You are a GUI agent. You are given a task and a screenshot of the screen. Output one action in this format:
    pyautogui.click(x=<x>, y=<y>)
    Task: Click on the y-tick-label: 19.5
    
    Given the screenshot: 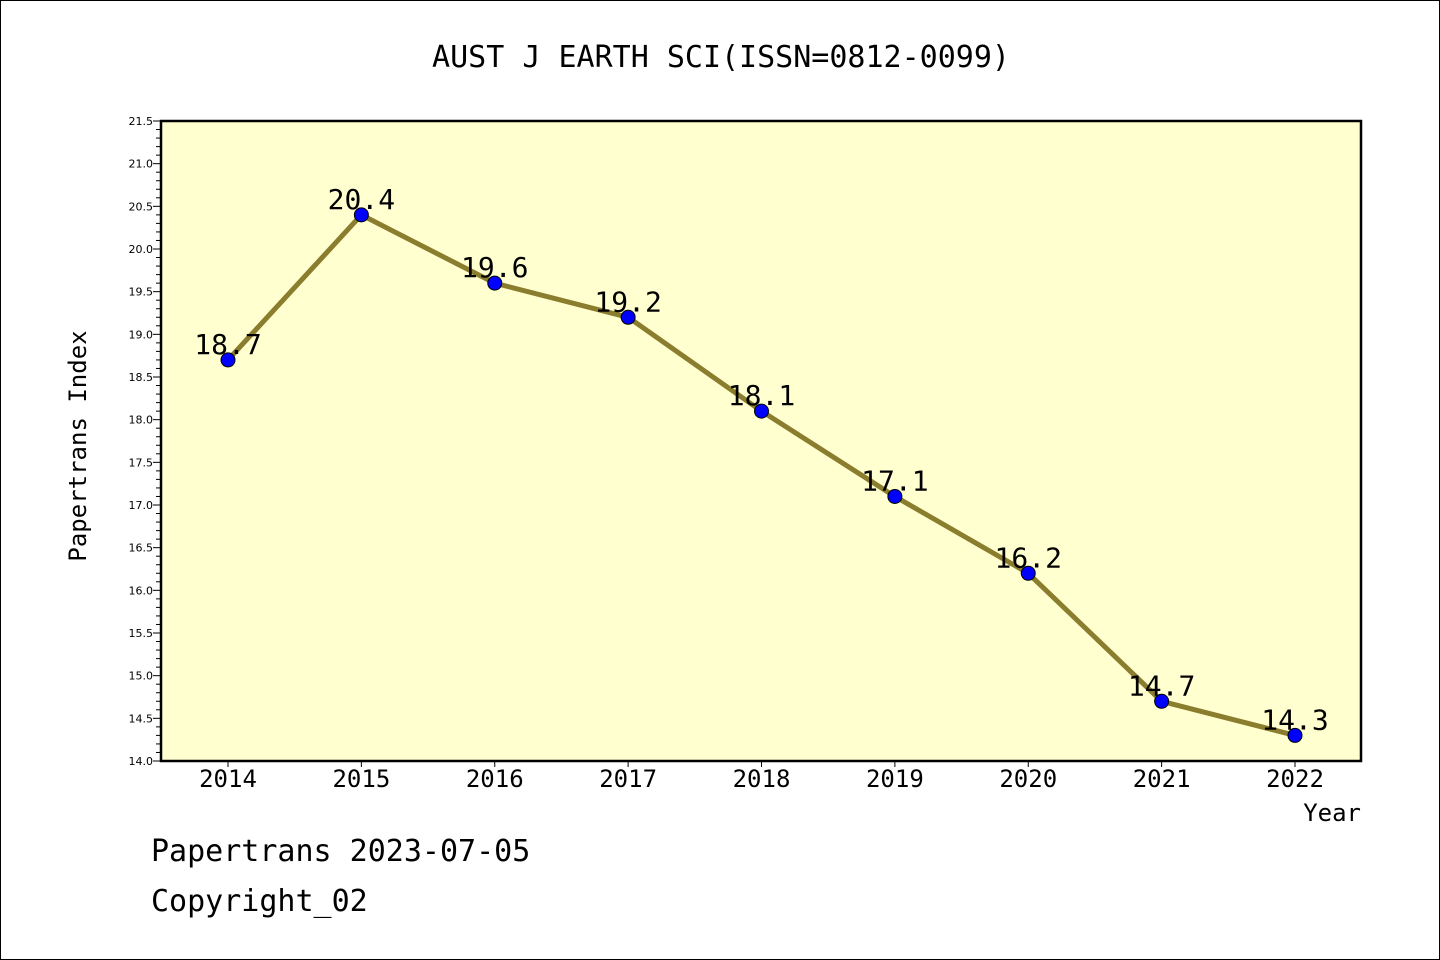 What is the action you would take?
    pyautogui.click(x=141, y=292)
    